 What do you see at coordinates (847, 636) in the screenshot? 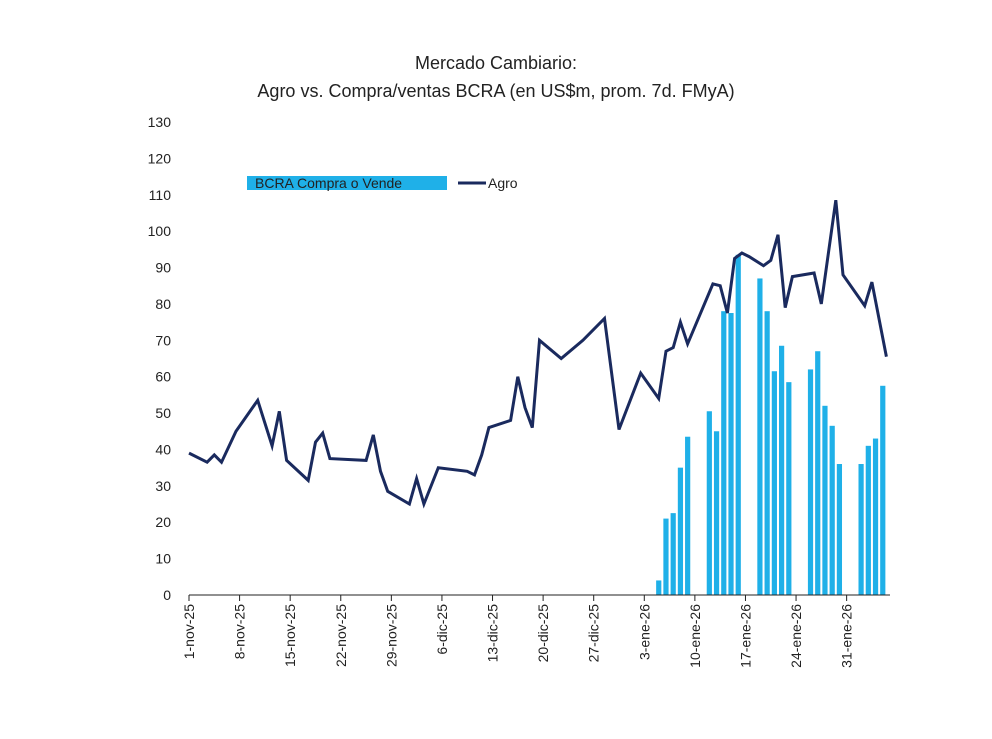
I see `x-tick-label: 31-ene-26` at bounding box center [847, 636].